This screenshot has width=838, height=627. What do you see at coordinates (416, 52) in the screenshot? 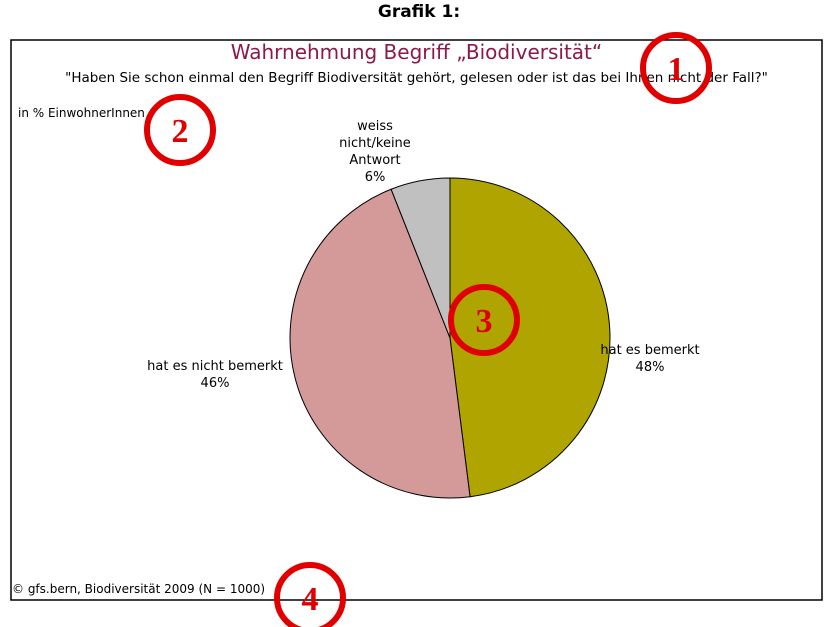
I see `chart-title: Wahrnehmung Begriff „Biodiversität“` at bounding box center [416, 52].